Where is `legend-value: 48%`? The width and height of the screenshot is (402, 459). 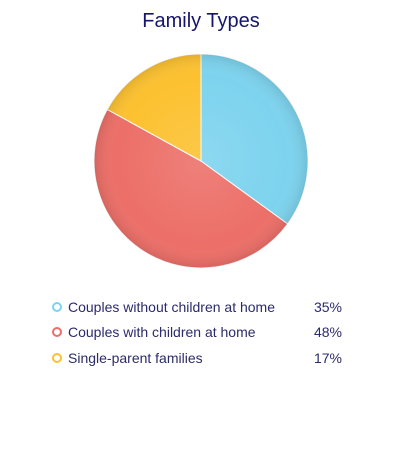
legend-value: 48% is located at coordinates (327, 332).